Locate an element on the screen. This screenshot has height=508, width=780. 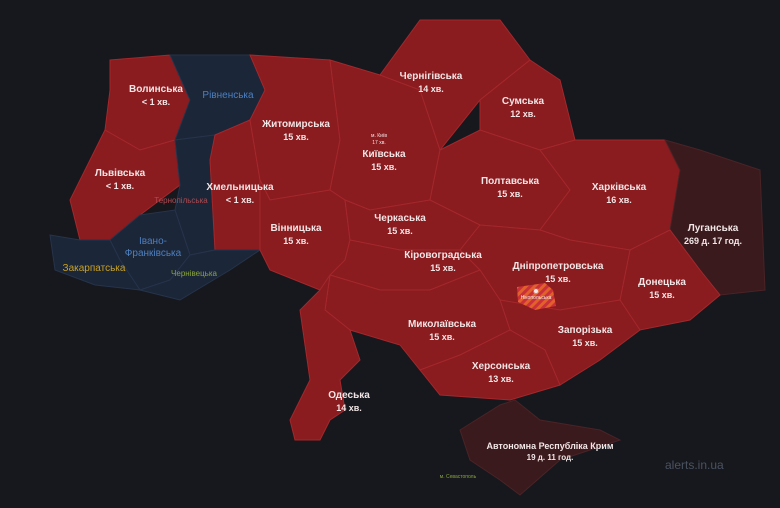
region-name: Одеська is located at coordinates (349, 395).